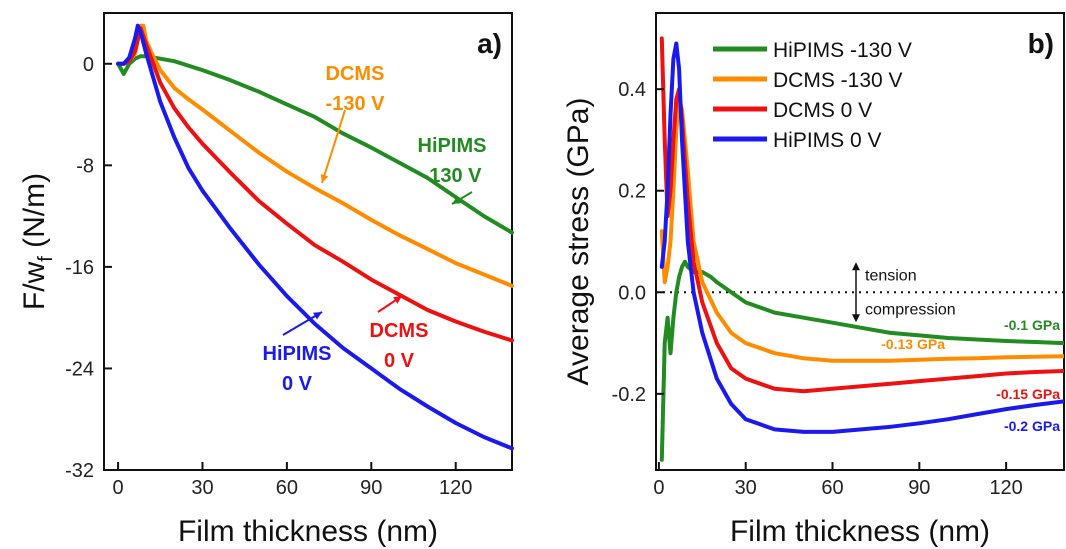 The image size is (1066, 549). Describe the element at coordinates (79, 268) in the screenshot. I see `panel-a-y-tick-label: -16` at that location.